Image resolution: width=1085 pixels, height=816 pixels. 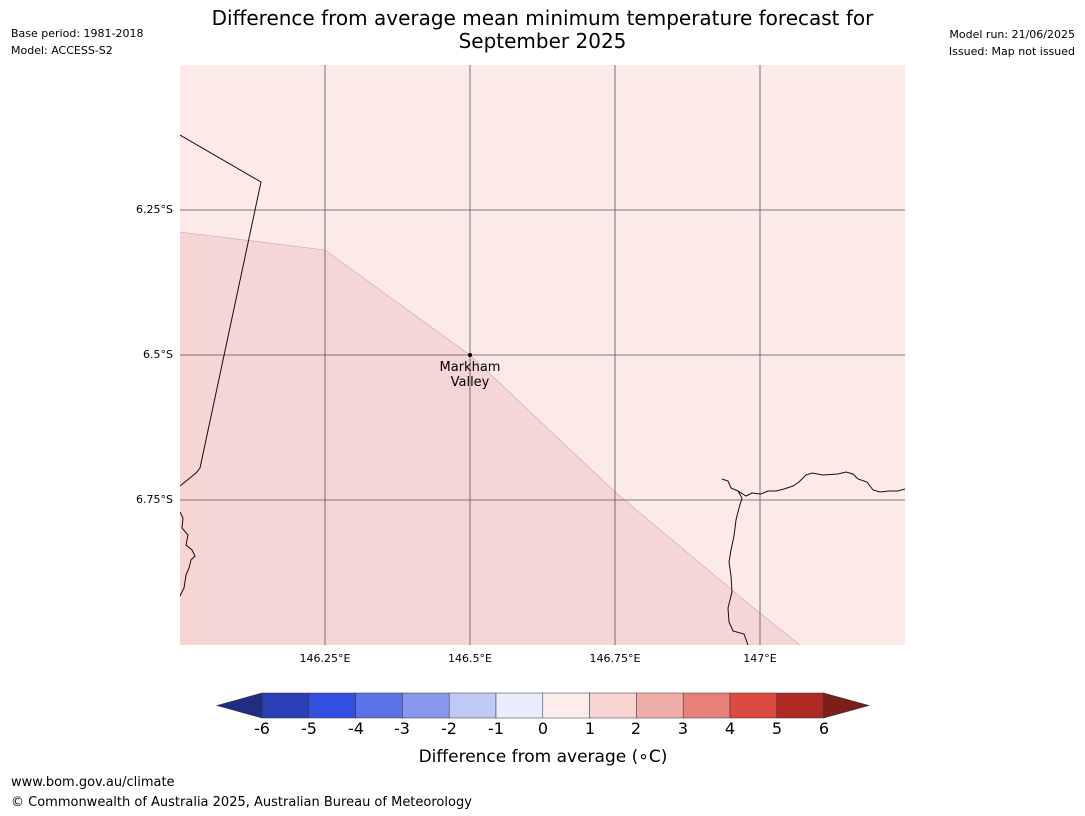 What do you see at coordinates (77, 42) in the screenshot?
I see `header-meta-left: Base period: 1981-2018 Model: ACCESS-S2` at bounding box center [77, 42].